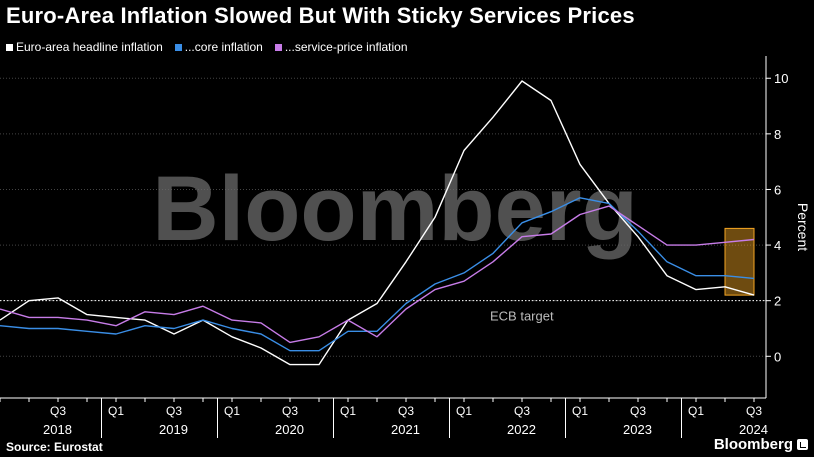  I want to click on year-label-2022: 2022, so click(521, 429).